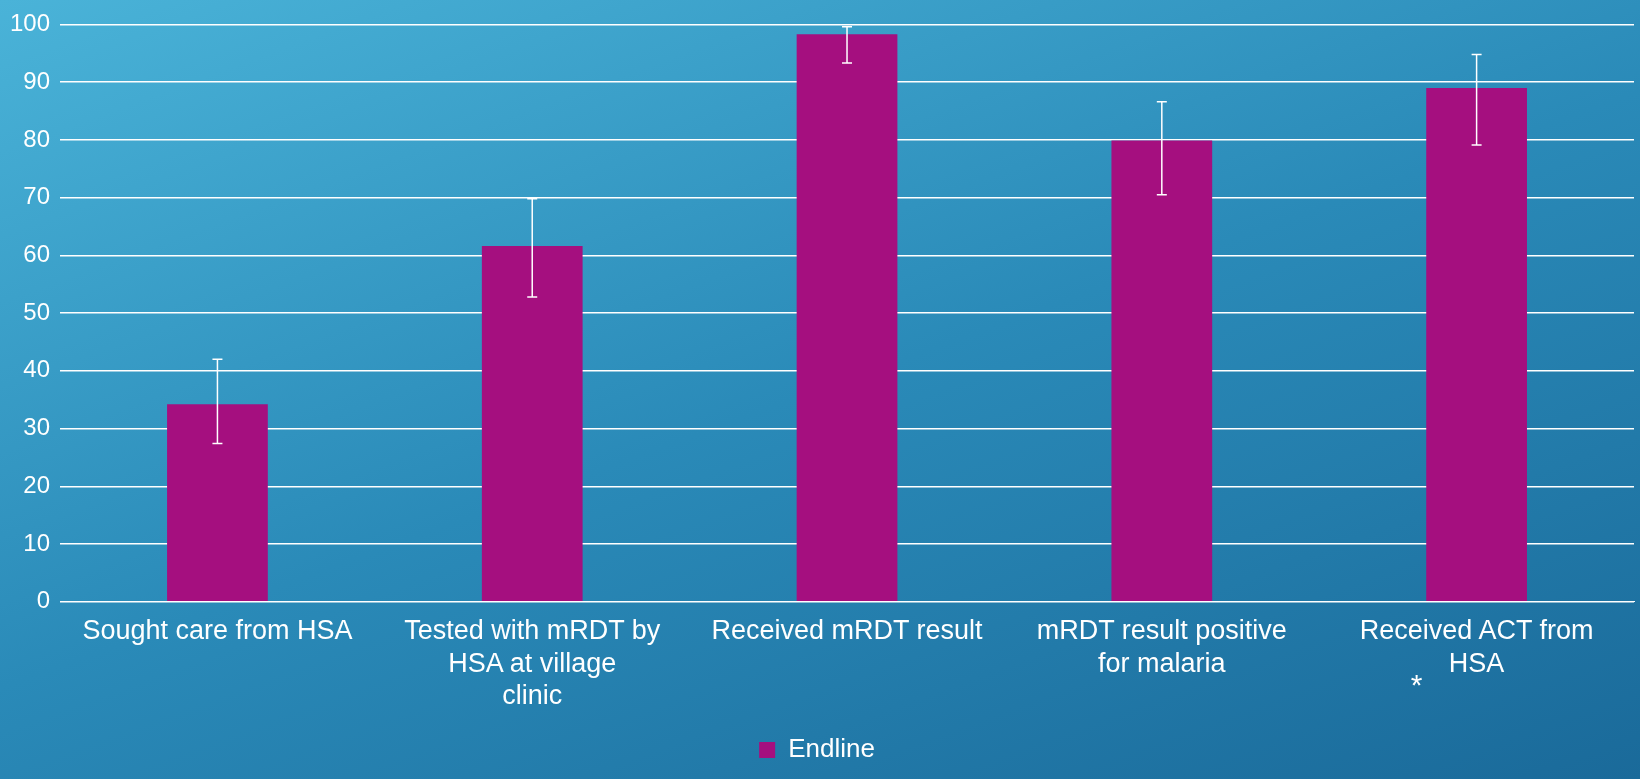  Describe the element at coordinates (37, 196) in the screenshot. I see `y-tick-label: 70` at that location.